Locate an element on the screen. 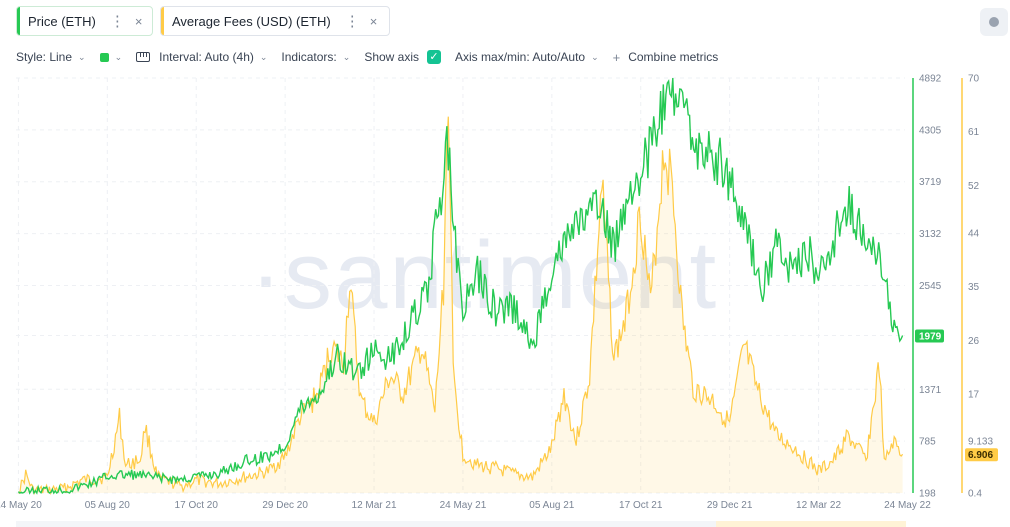 The image size is (1010, 527). fees-last-value-tag is located at coordinates (981, 455).